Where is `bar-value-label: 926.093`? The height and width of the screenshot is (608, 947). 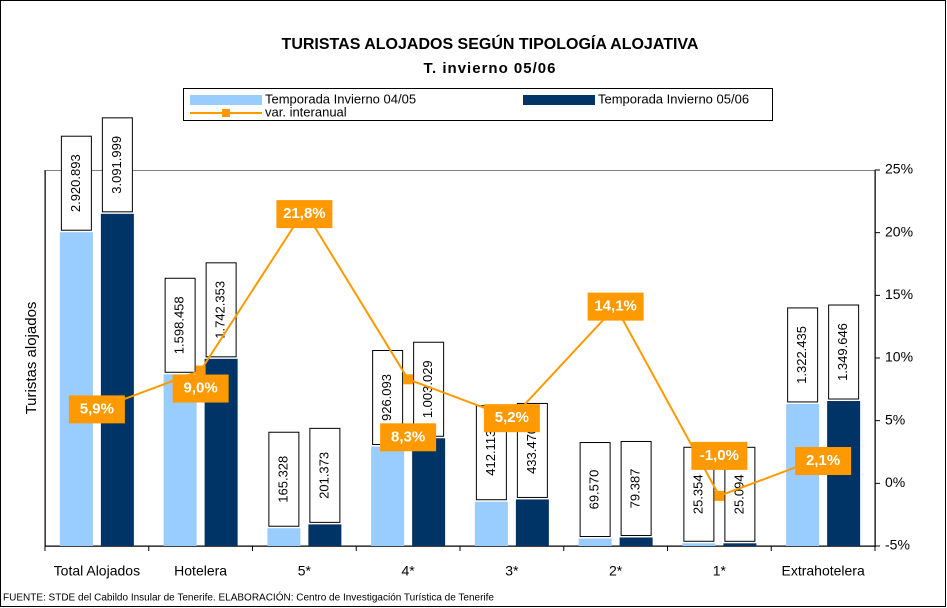
bar-value-label: 926.093 is located at coordinates (386, 397).